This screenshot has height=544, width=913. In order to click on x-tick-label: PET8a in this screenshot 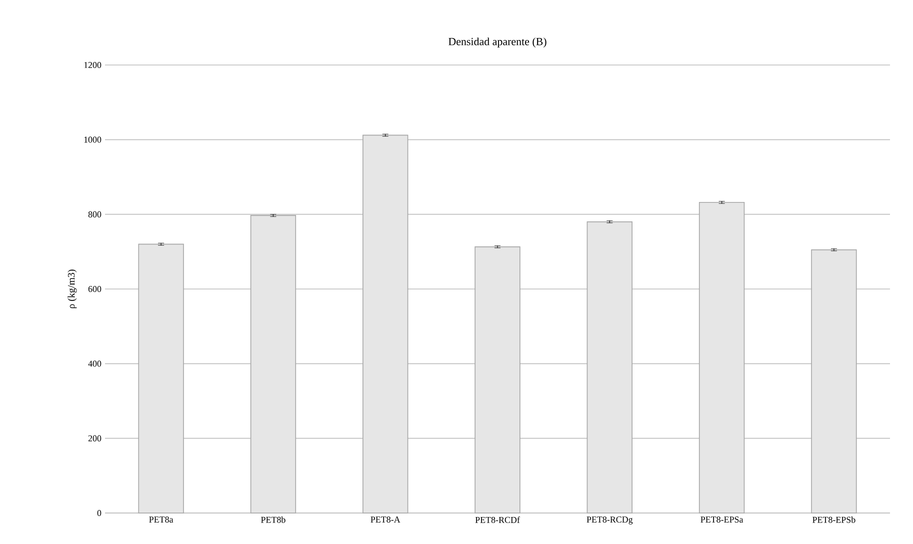, I will do `click(161, 519)`.